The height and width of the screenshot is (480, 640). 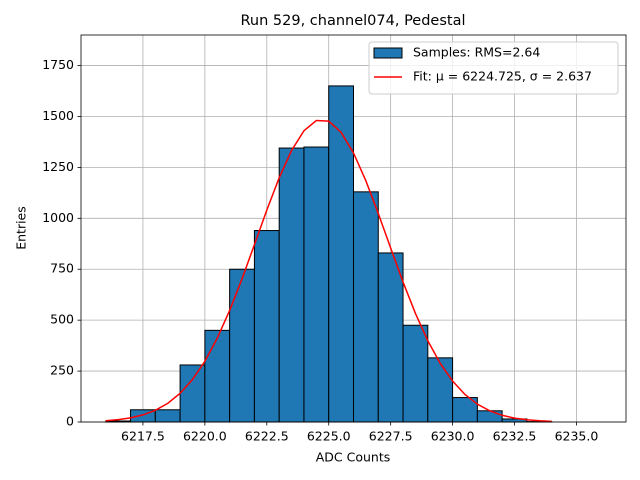 I want to click on x-tick-label: 6217.5, so click(x=143, y=436).